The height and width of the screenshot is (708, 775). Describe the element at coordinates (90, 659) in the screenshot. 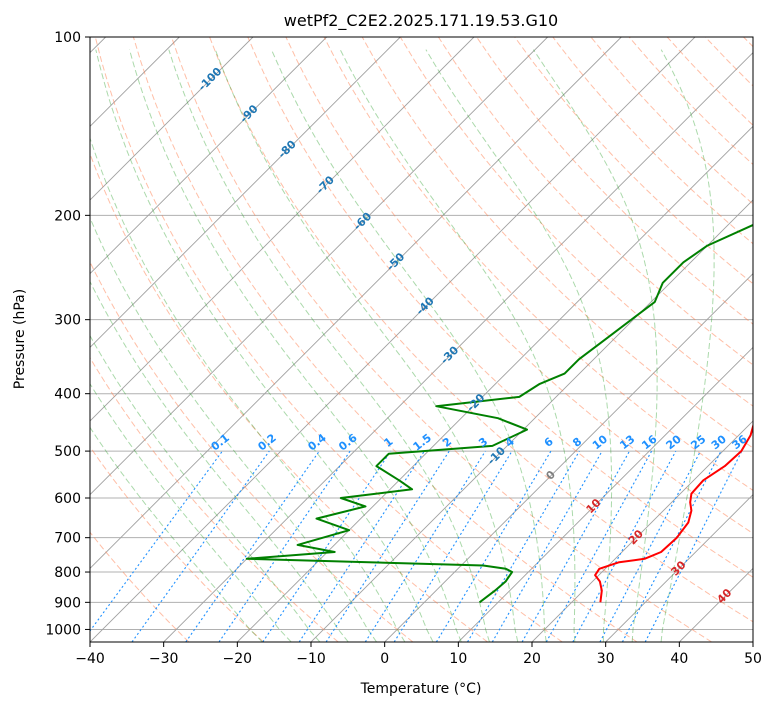

I see `x-tick-label: −40` at that location.